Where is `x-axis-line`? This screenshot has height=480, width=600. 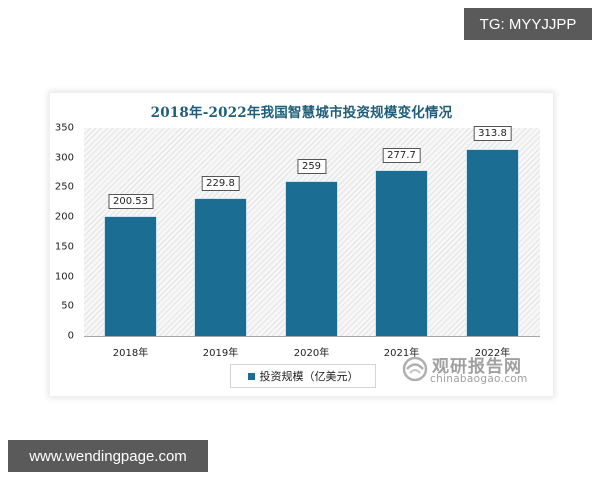
x-axis-line is located at coordinates (312, 336).